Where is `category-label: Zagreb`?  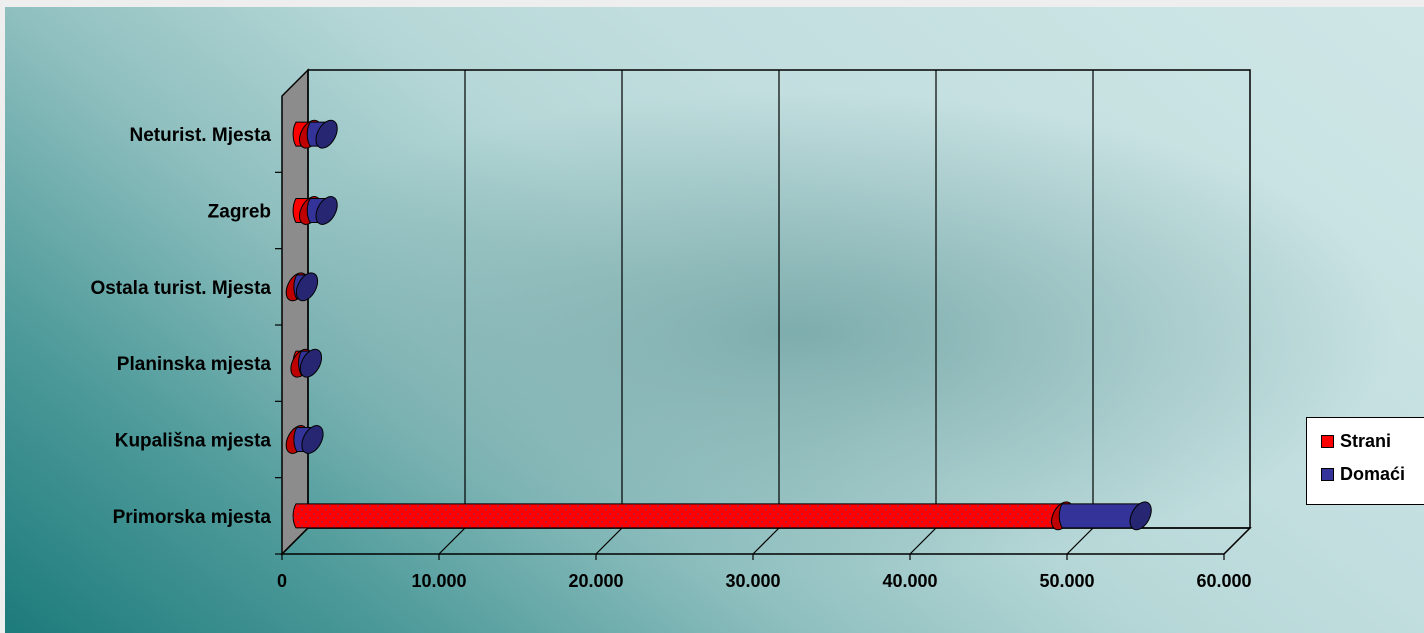 category-label: Zagreb is located at coordinates (239, 212).